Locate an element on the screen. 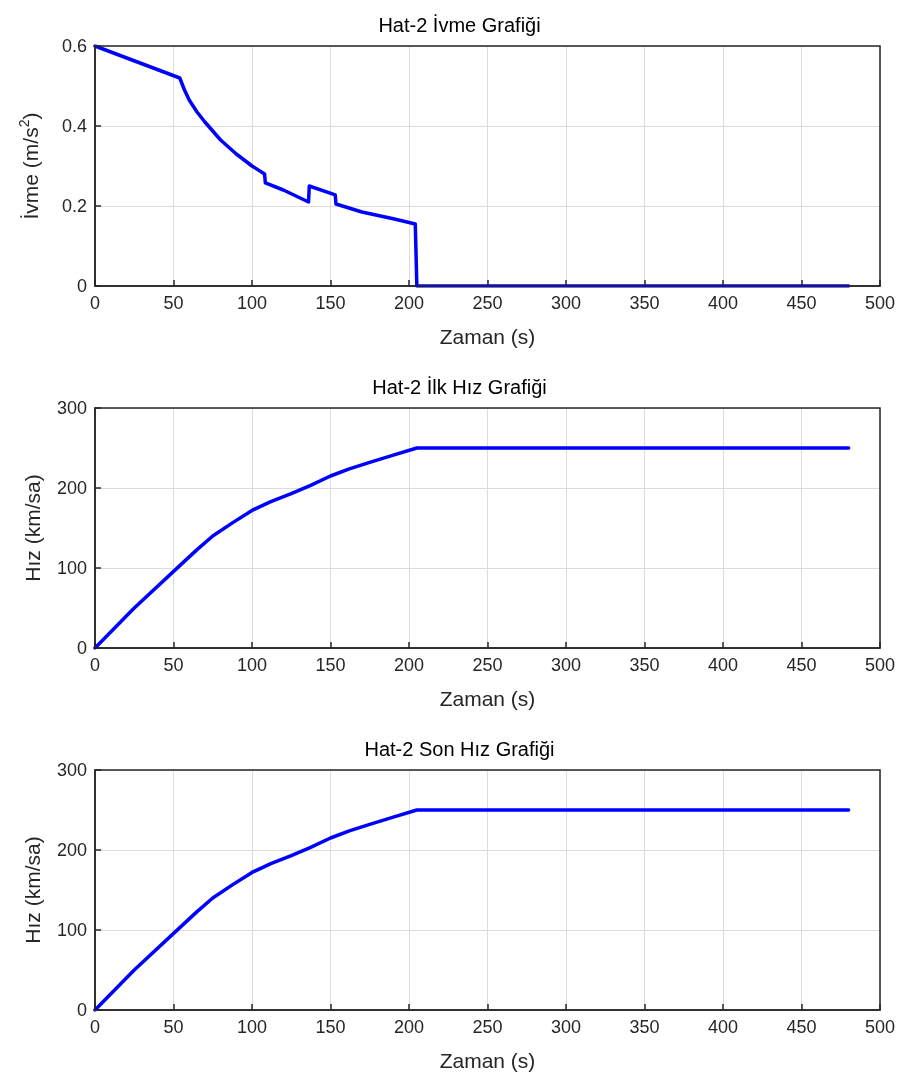 Image resolution: width=919 pixels, height=1092 pixels. chart-title: Hat-2 Son Hız Grafiği is located at coordinates (459, 749).